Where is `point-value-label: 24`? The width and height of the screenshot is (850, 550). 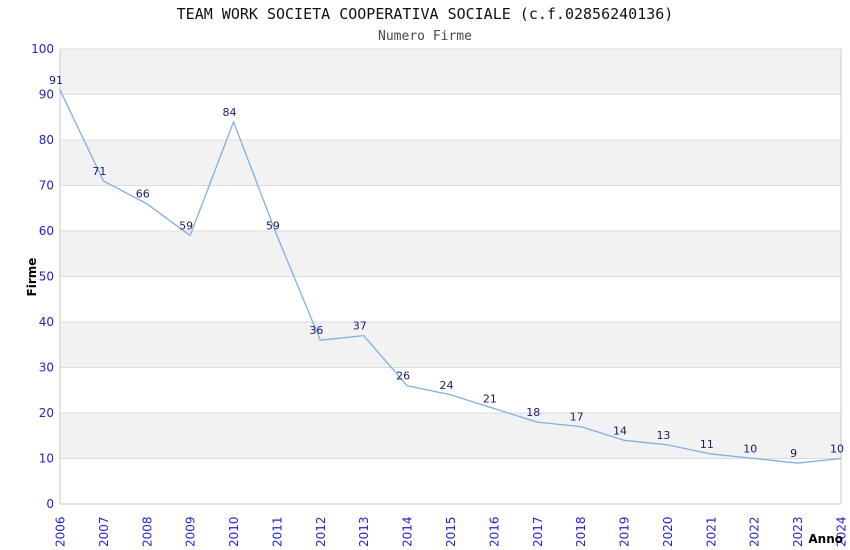
point-value-label: 24 is located at coordinates (447, 385).